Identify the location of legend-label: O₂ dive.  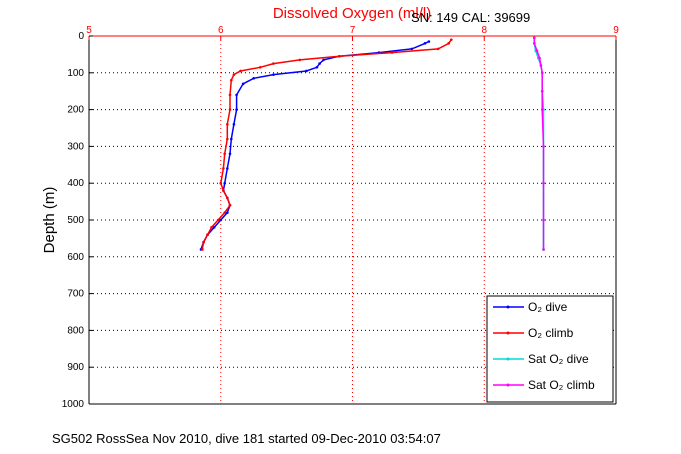
(548, 307).